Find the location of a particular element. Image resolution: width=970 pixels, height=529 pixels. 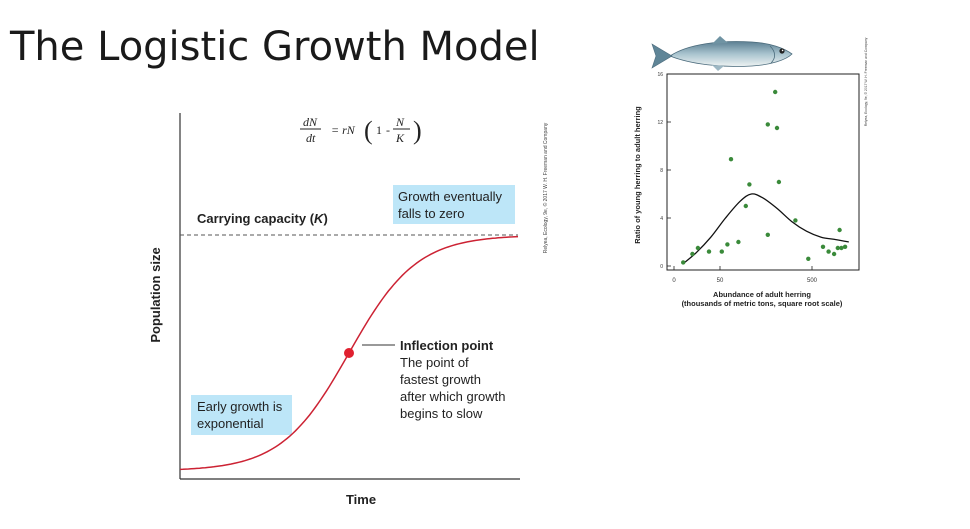

growth-zero-callout-line1: Growth eventually is located at coordinates (450, 196).